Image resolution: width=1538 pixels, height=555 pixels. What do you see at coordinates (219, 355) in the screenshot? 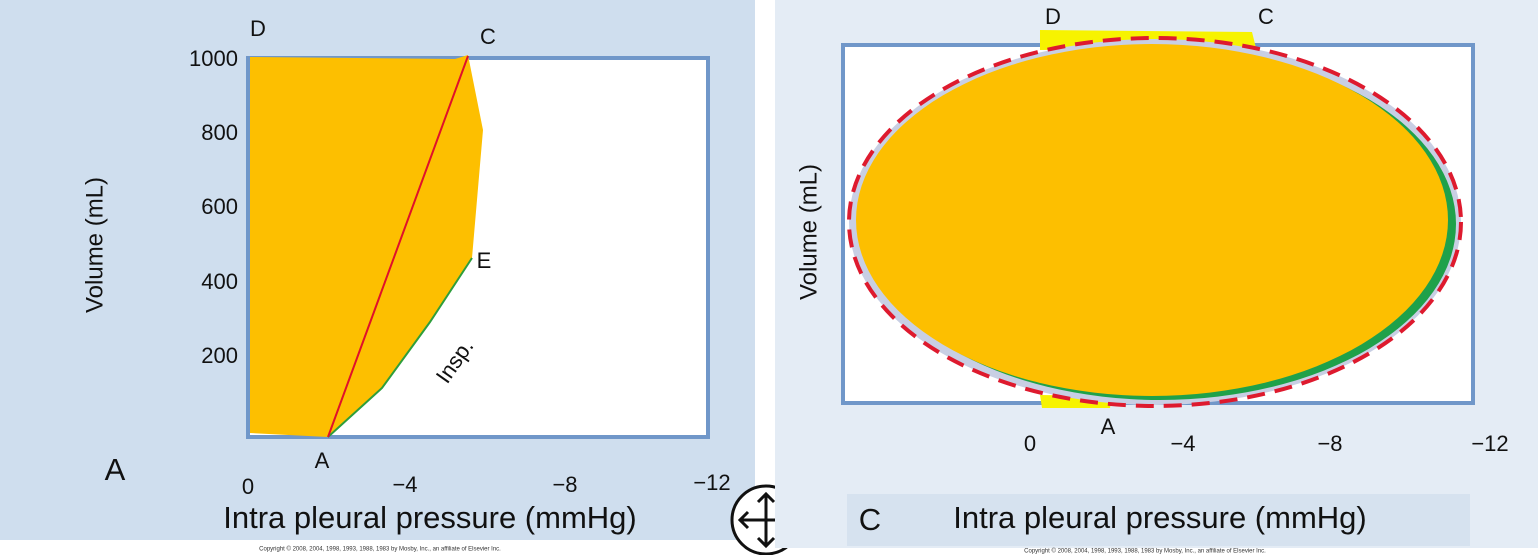
I see `y-tick-label: 200` at bounding box center [219, 355].